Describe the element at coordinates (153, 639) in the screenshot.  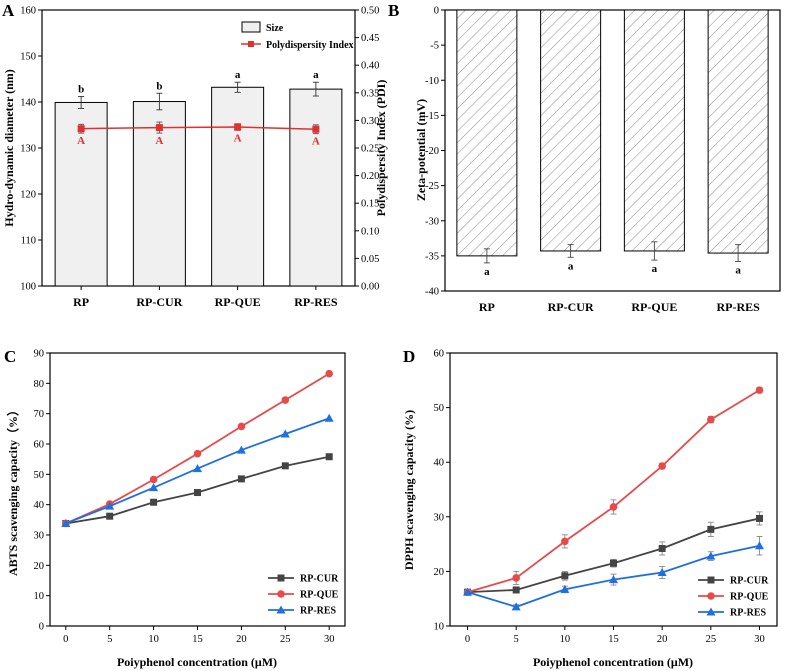
I see `c-xtick-label: 10` at that location.